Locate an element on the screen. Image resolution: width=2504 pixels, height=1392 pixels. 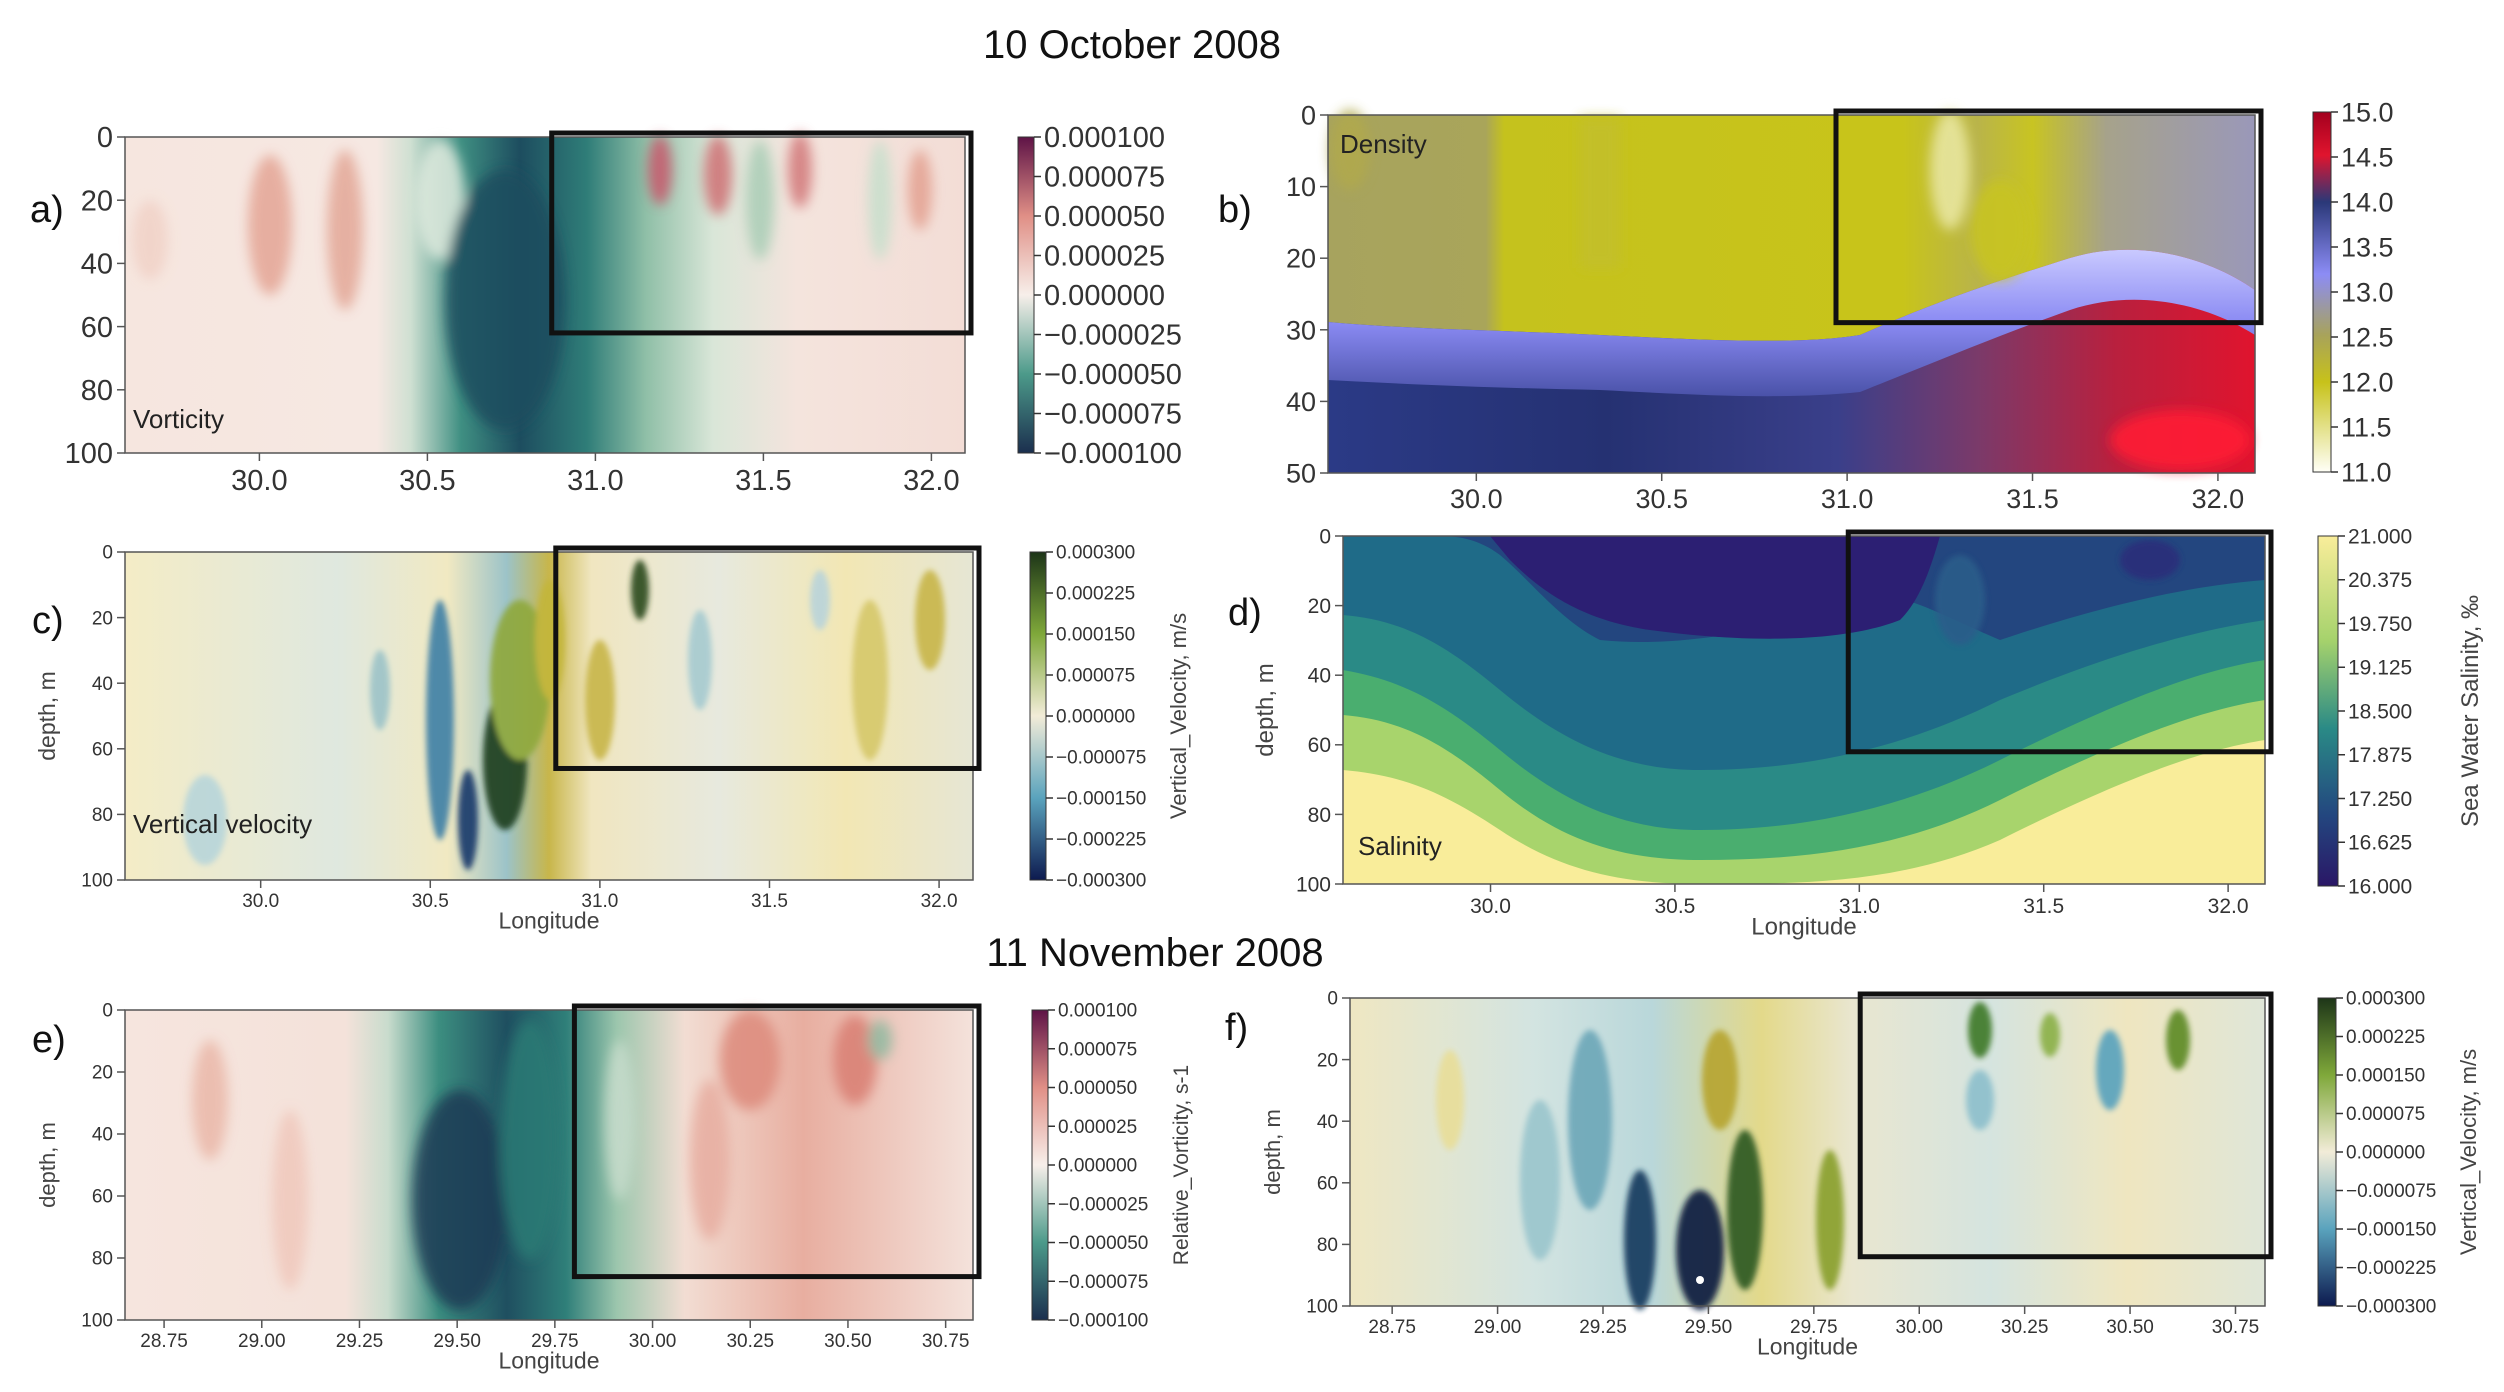
panel-f-x-tick-label: 30.50 is located at coordinates (2130, 1327).